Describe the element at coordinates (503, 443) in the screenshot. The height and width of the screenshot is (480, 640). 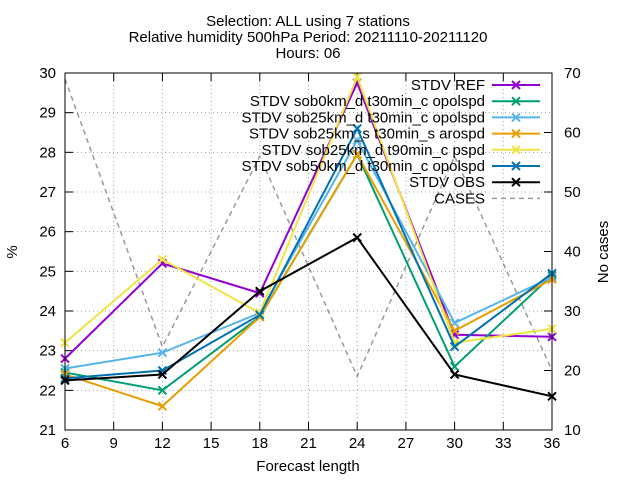
I see `x-tick-label: 33` at that location.